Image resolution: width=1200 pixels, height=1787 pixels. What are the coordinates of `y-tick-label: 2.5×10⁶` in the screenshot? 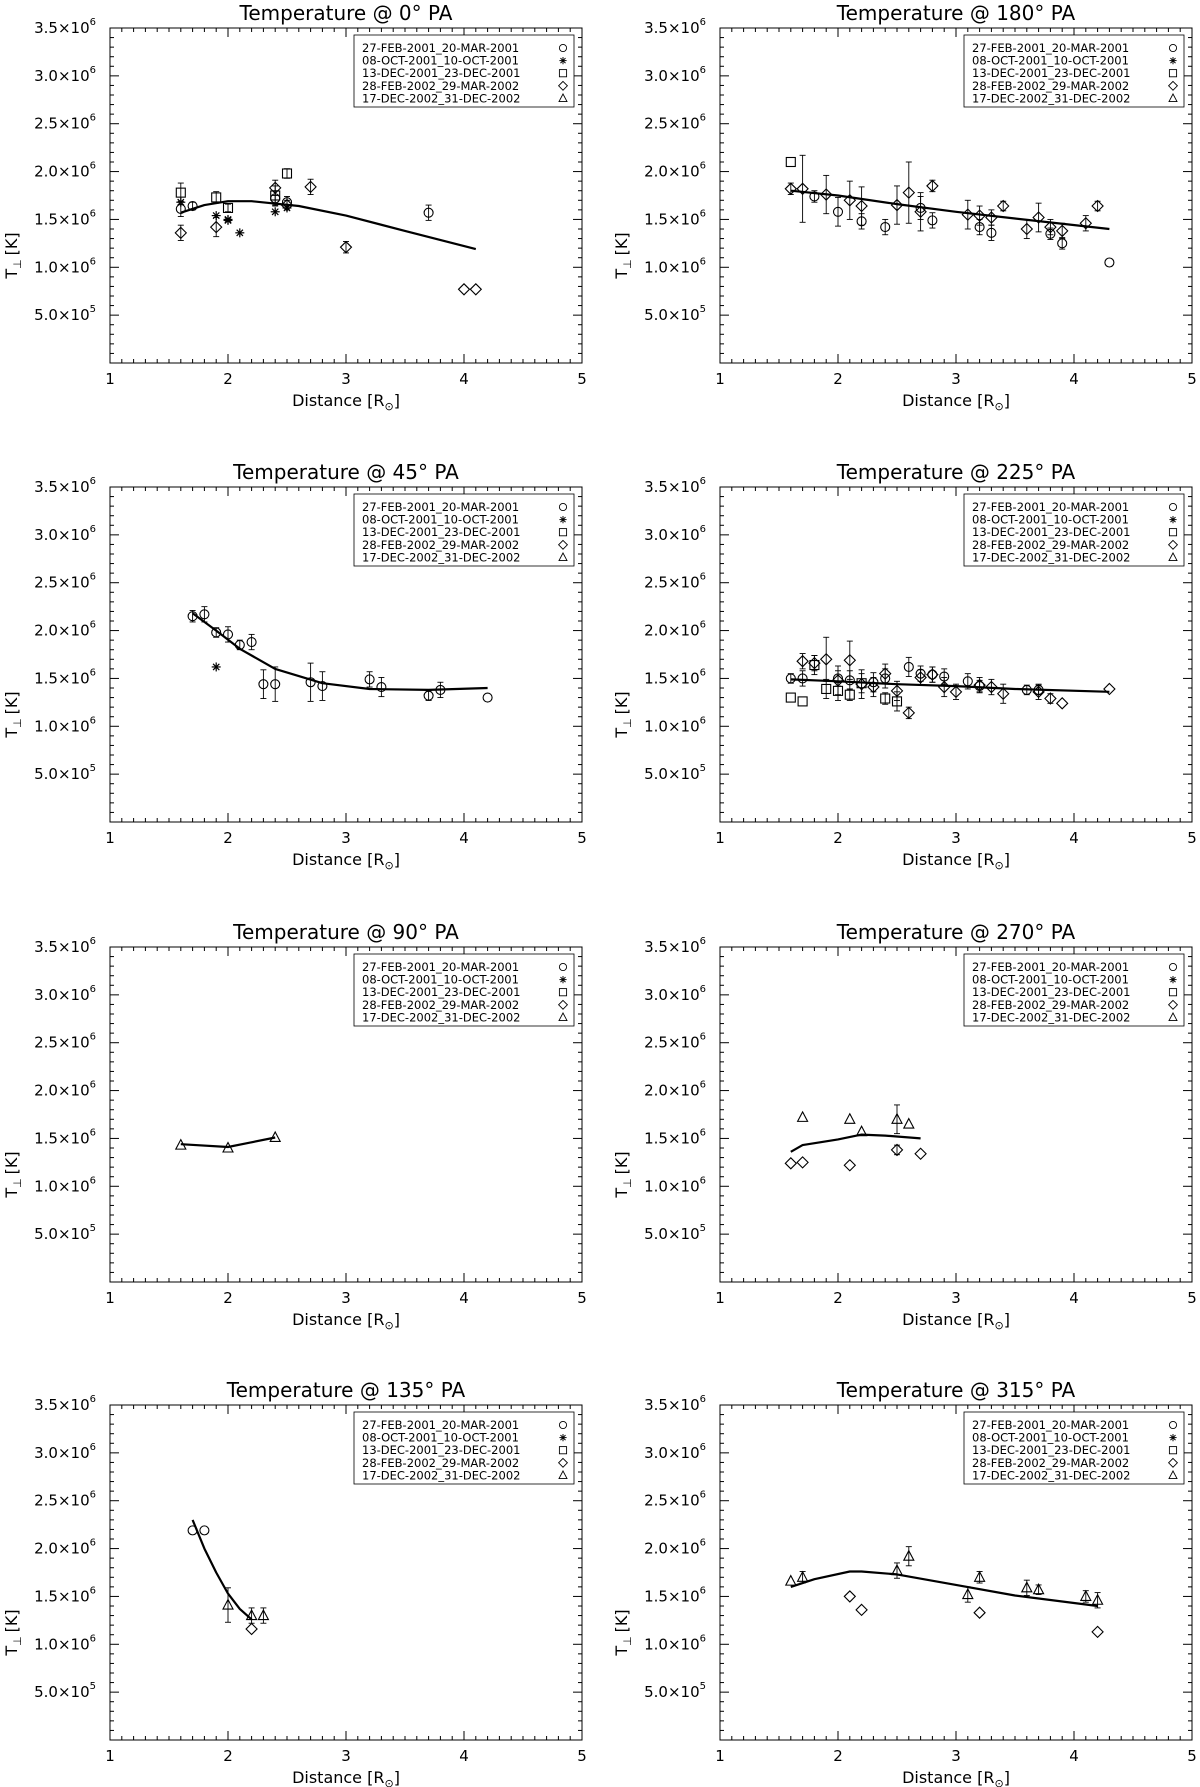 It's located at (65, 1500).